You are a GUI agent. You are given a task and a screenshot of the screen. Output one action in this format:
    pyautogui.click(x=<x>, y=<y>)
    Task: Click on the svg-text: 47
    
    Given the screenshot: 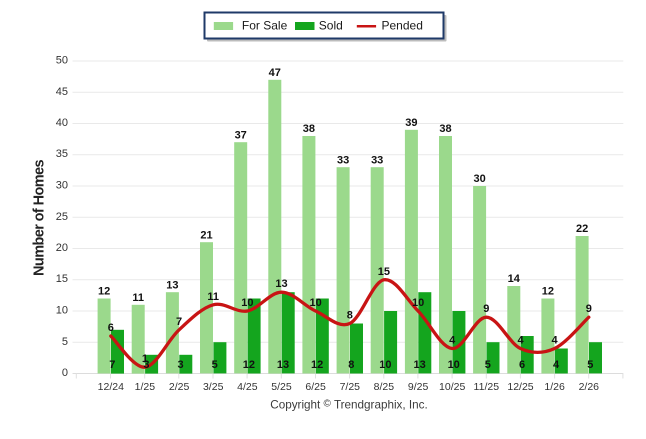 What is the action you would take?
    pyautogui.click(x=275, y=73)
    